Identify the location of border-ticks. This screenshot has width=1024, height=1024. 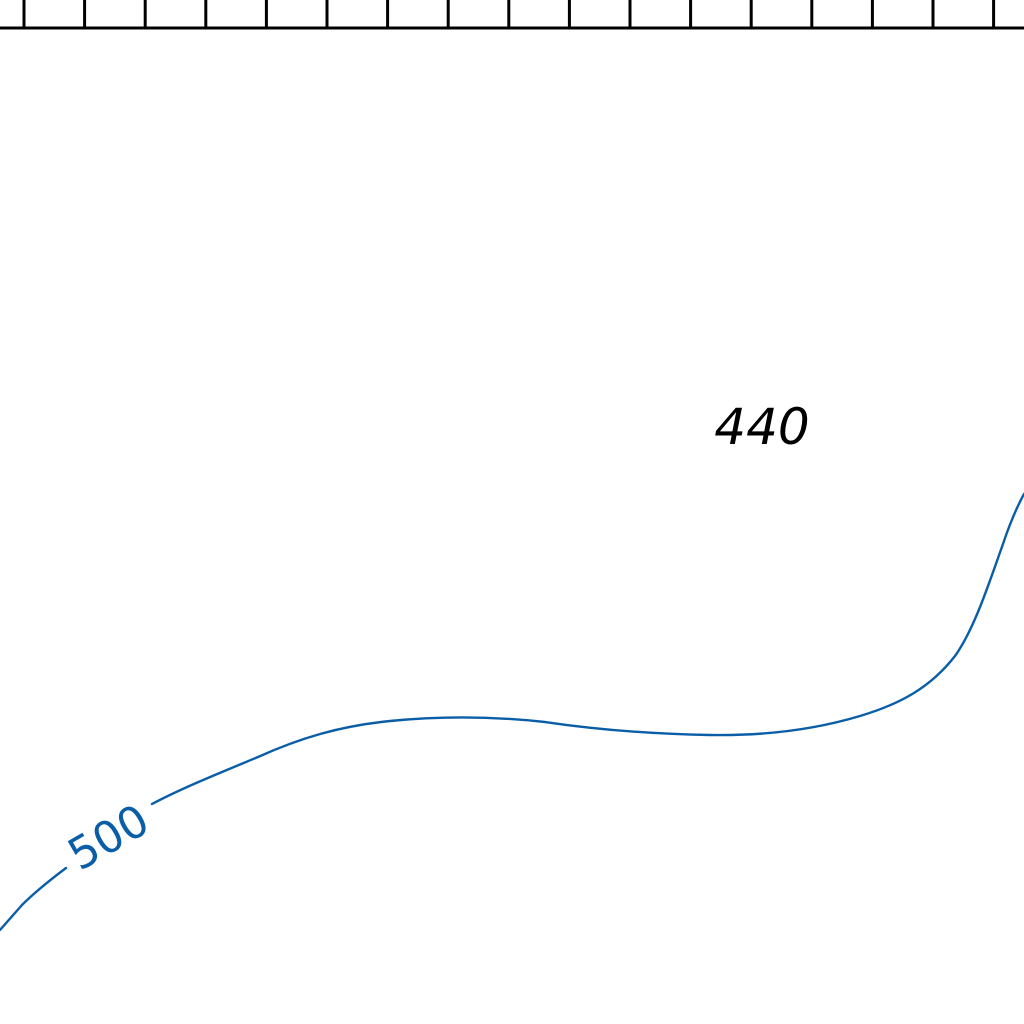
(509, 14).